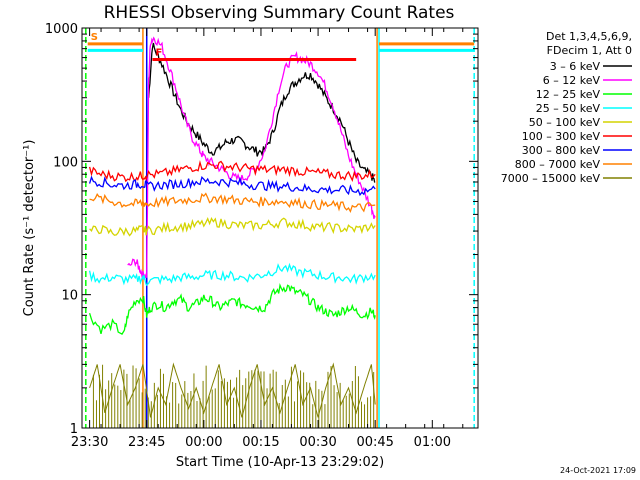  I want to click on x-tick-label: 00:00, so click(203, 442).